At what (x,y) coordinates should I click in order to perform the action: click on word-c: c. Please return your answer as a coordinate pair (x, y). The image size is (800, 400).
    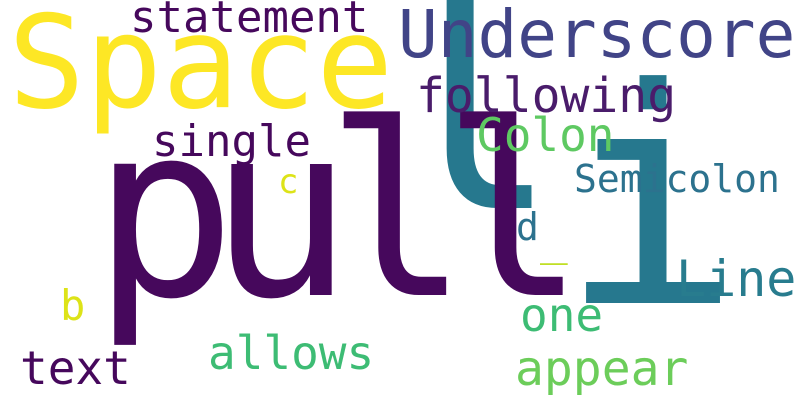
    Looking at the image, I should click on (288, 182).